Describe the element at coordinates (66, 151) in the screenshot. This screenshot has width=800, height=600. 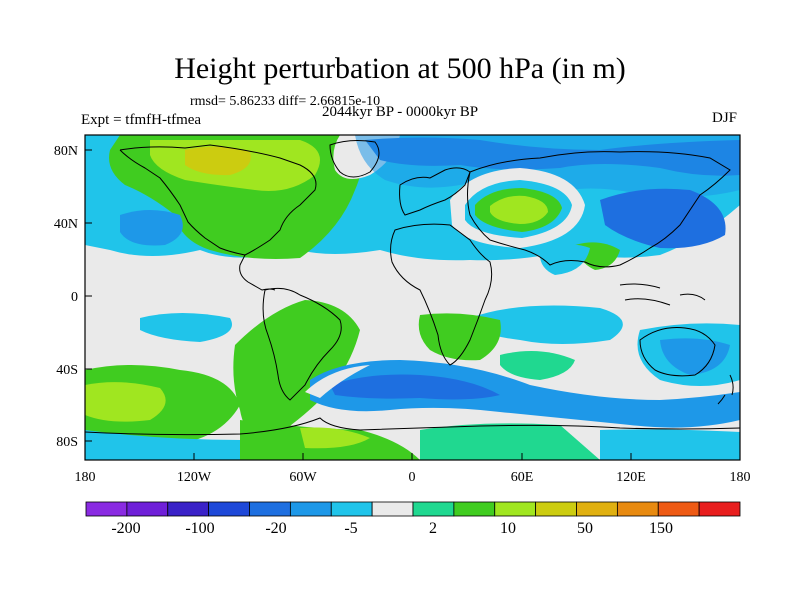
I see `lat-tick-80n: 80N` at that location.